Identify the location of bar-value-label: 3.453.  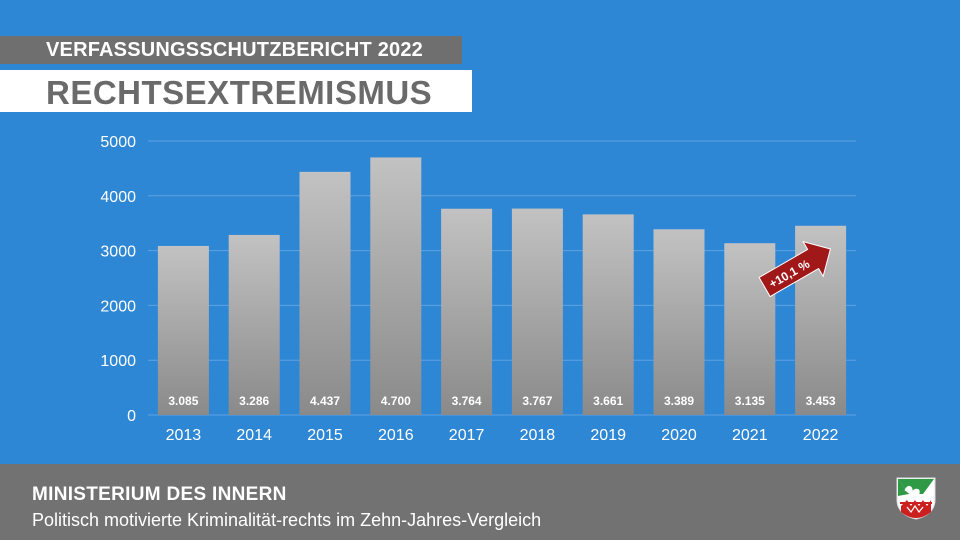
(821, 401).